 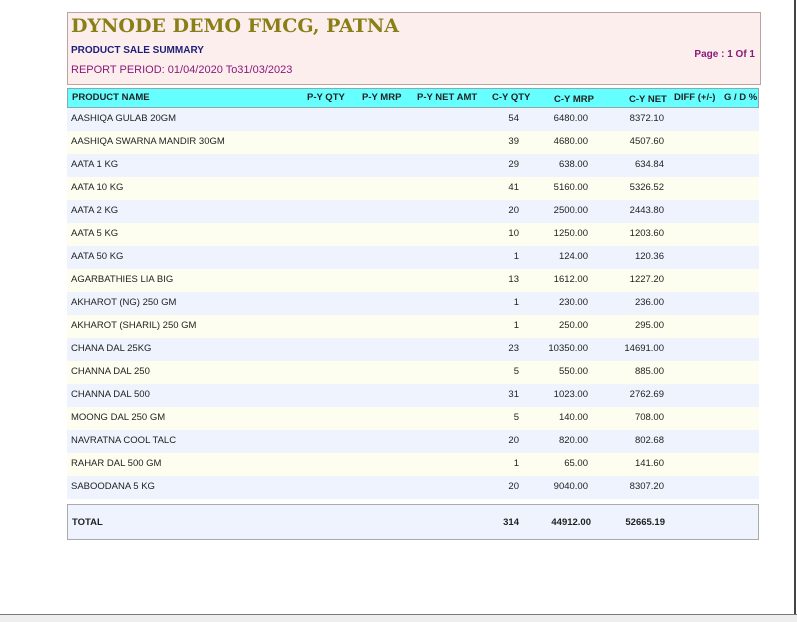 I want to click on cy-net: 2443.80, so click(x=646, y=210).